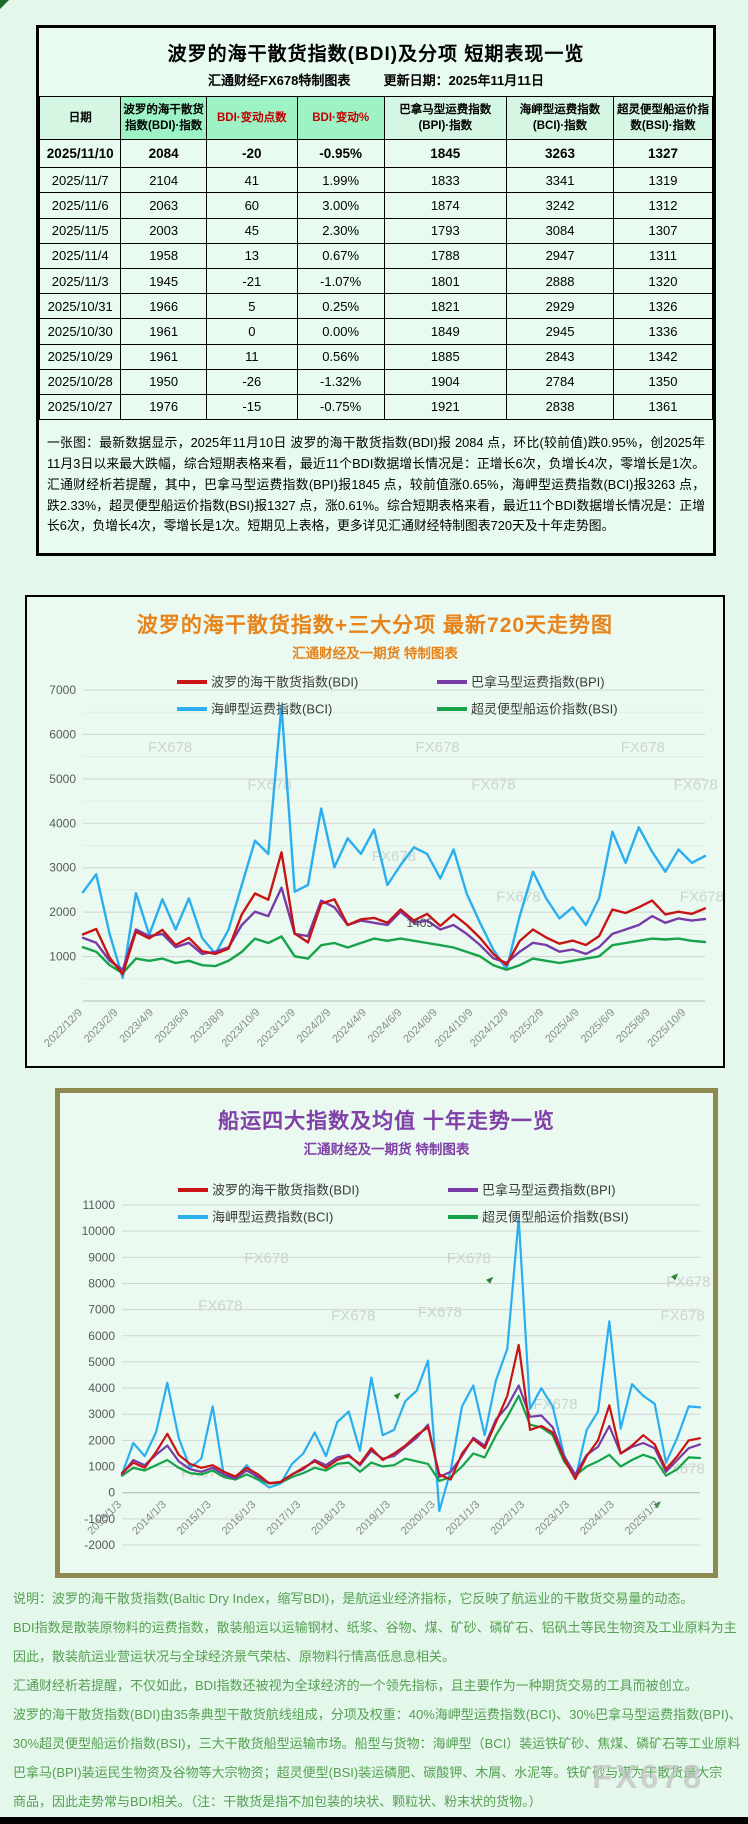 The height and width of the screenshot is (1824, 748). What do you see at coordinates (560, 331) in the screenshot?
I see `table-cell: 2945` at bounding box center [560, 331].